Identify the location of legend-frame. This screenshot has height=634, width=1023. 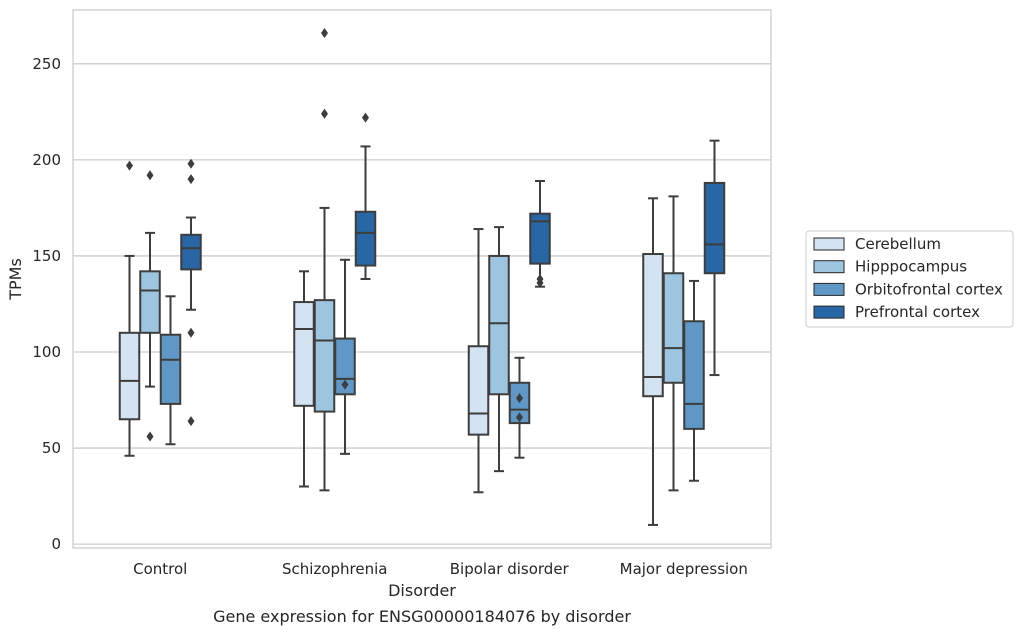
(909, 279).